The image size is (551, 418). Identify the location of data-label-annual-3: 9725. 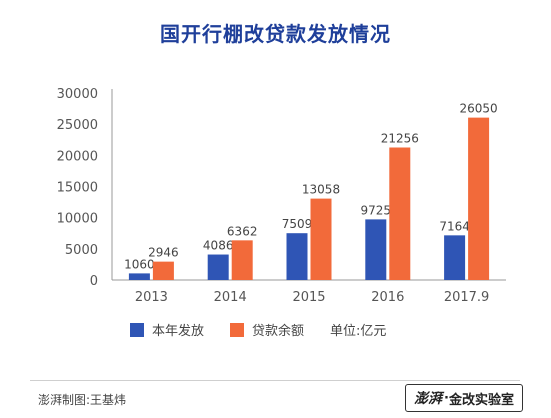
(376, 210).